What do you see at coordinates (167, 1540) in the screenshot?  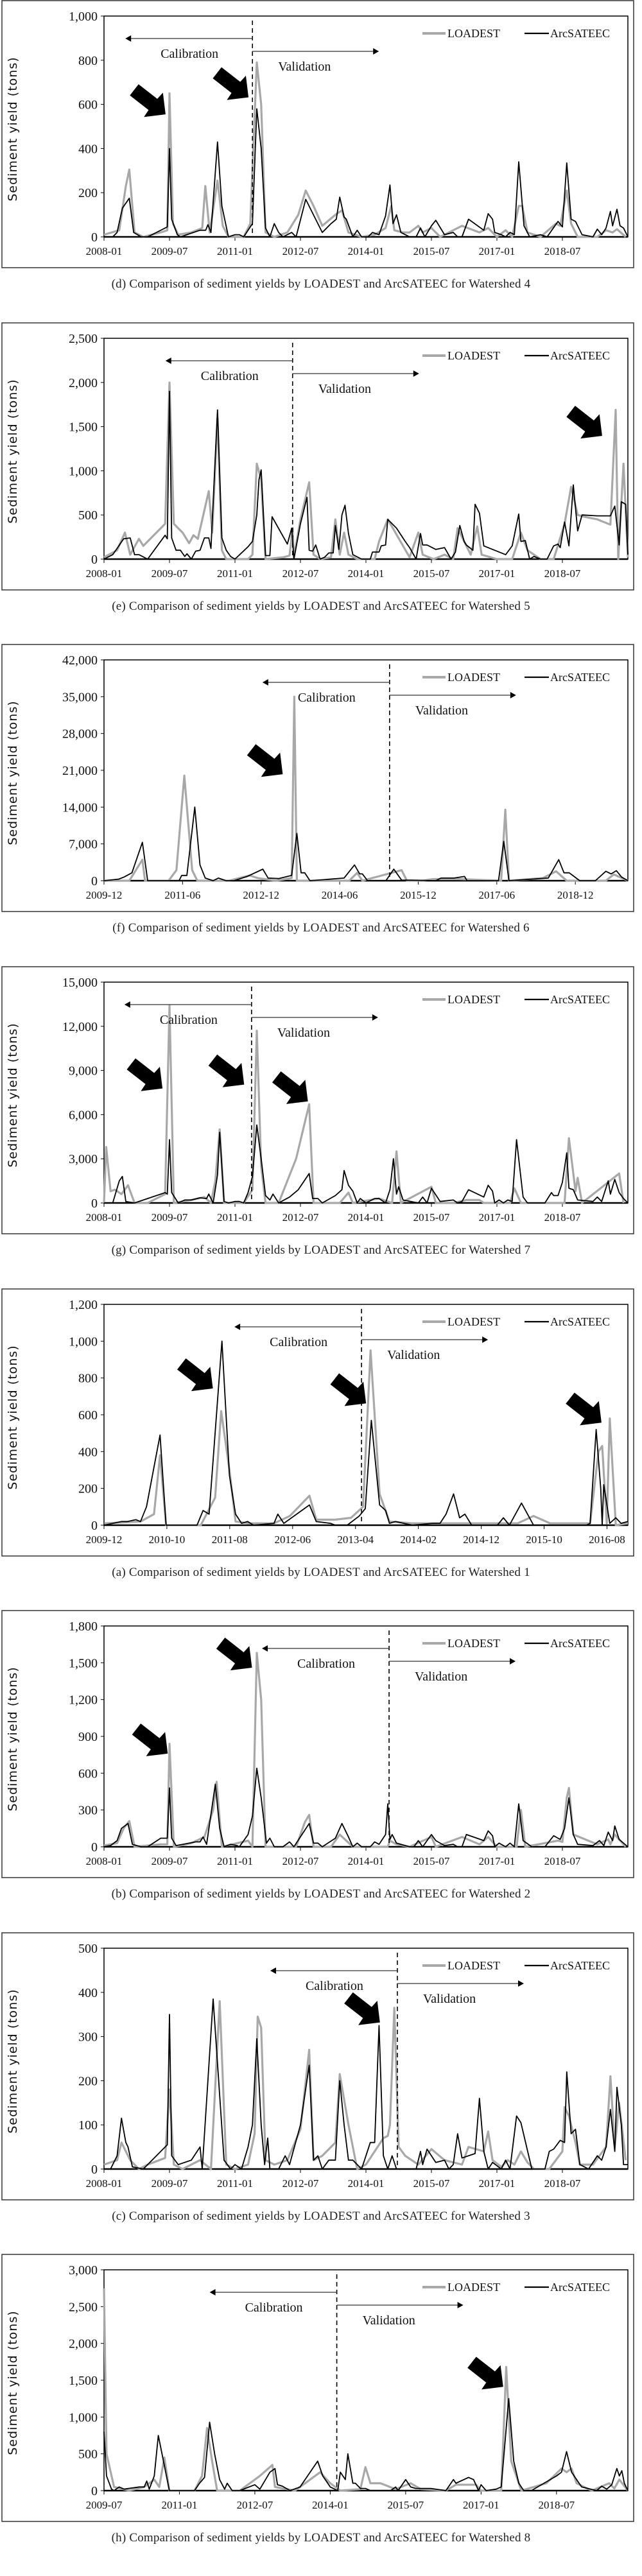 I see `x-tick-label: 2010-10` at bounding box center [167, 1540].